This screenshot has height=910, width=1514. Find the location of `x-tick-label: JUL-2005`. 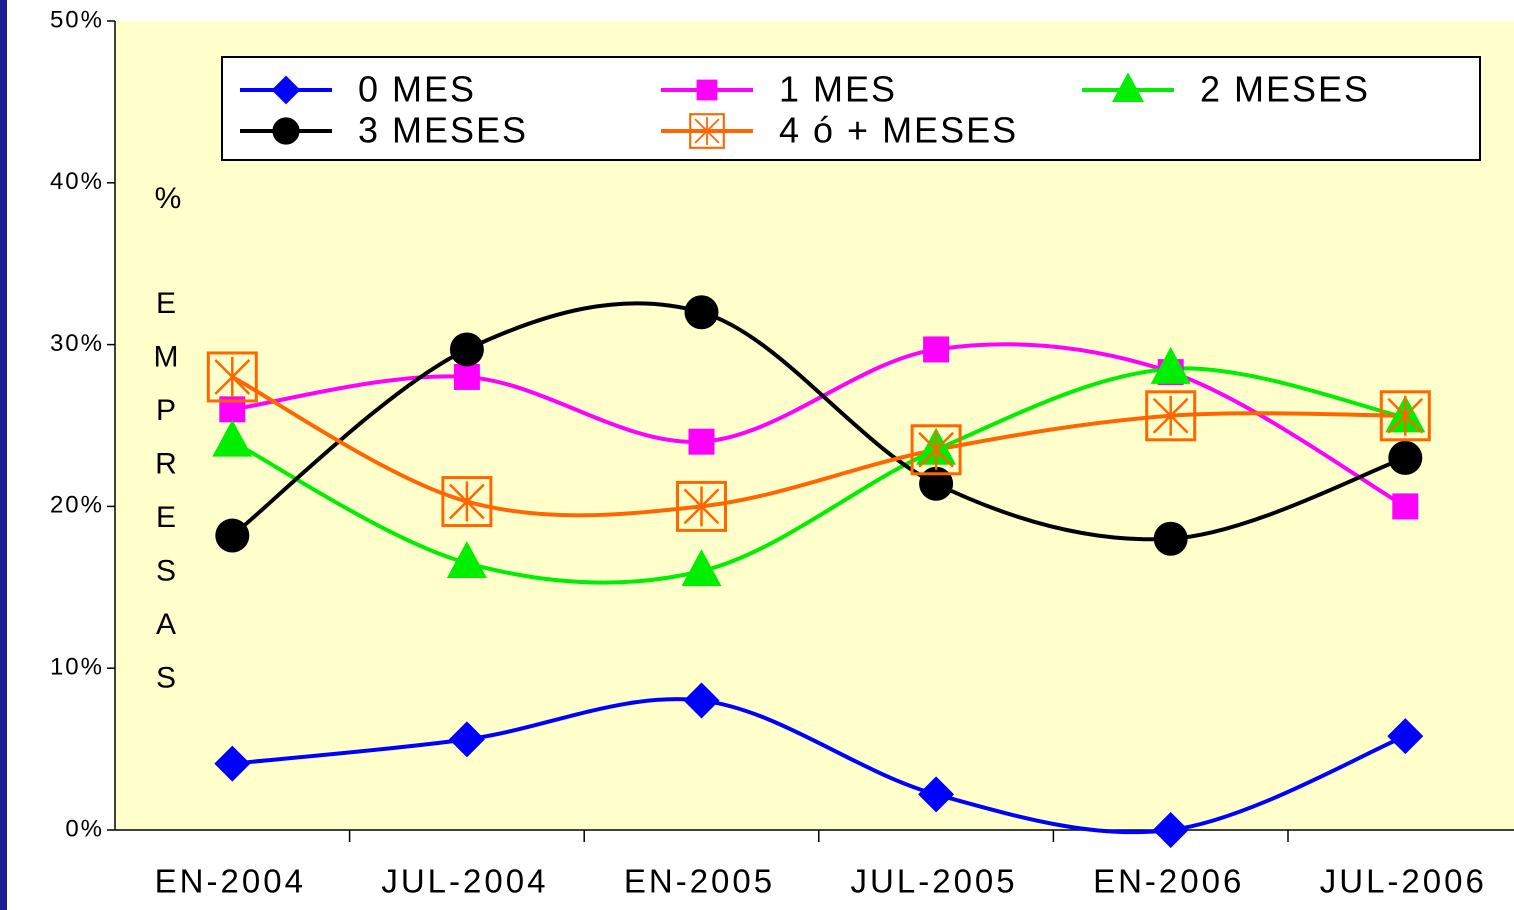

x-tick-label: JUL-2005 is located at coordinates (934, 881).